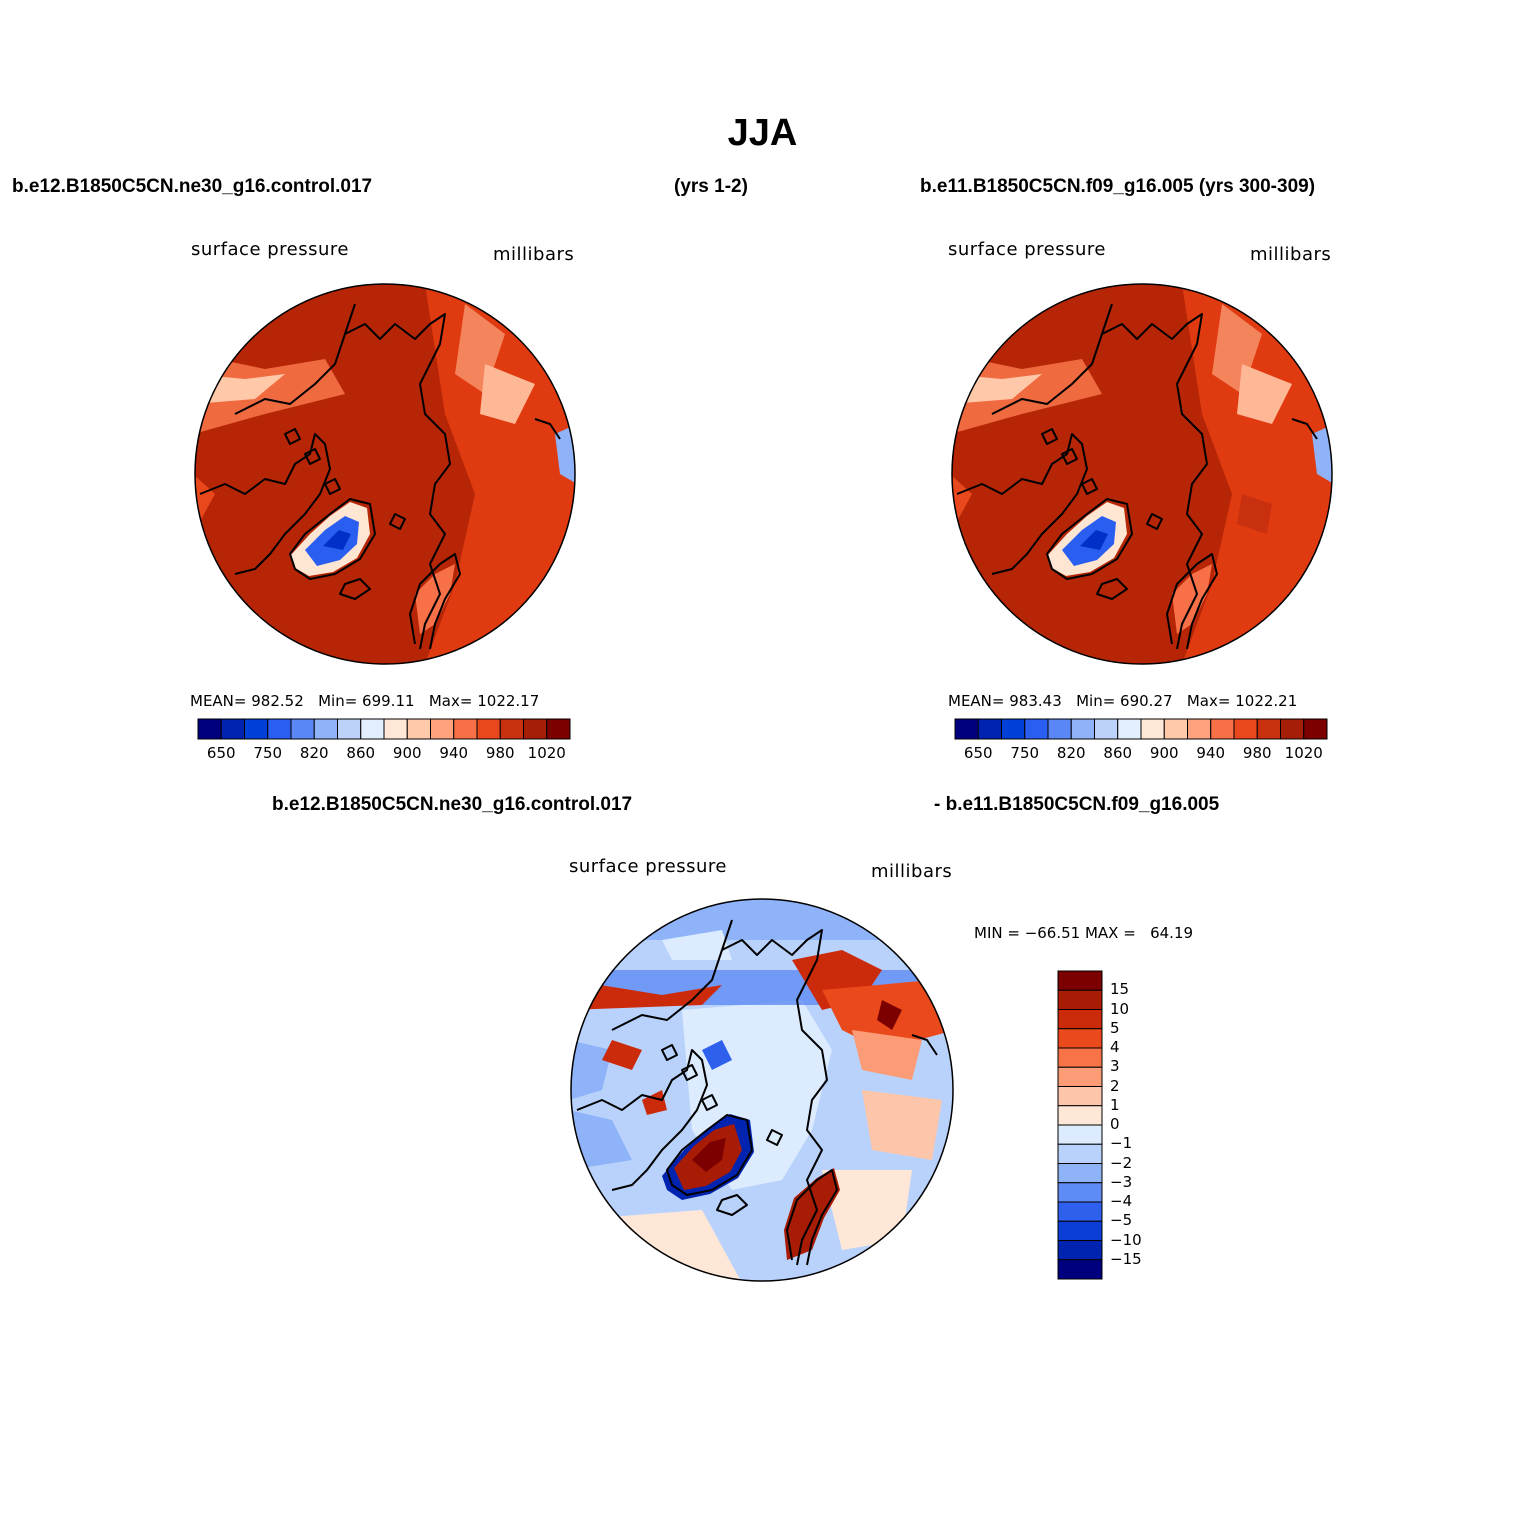 The width and height of the screenshot is (1525, 1525). Describe the element at coordinates (1121, 1220) in the screenshot. I see `diff-colorbar-tick-label: −5` at that location.